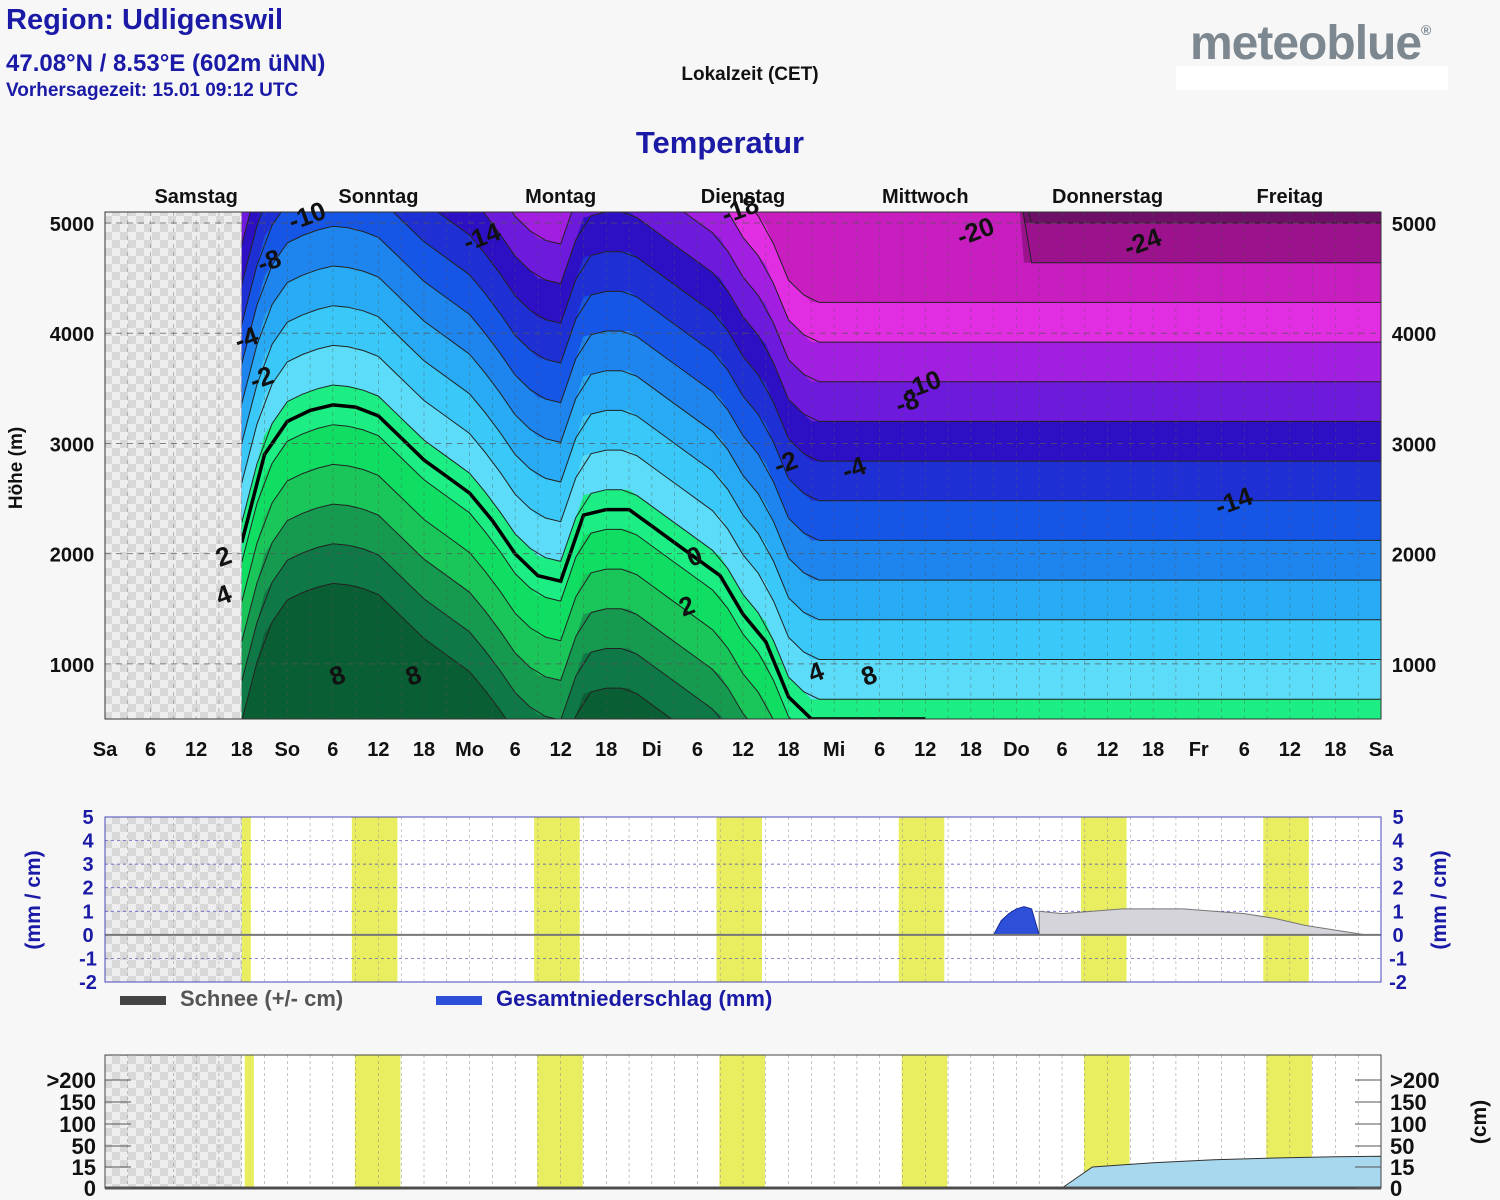 This screenshot has width=1500, height=1200. What do you see at coordinates (720, 142) in the screenshot?
I see `chart-title: Temperatur` at bounding box center [720, 142].